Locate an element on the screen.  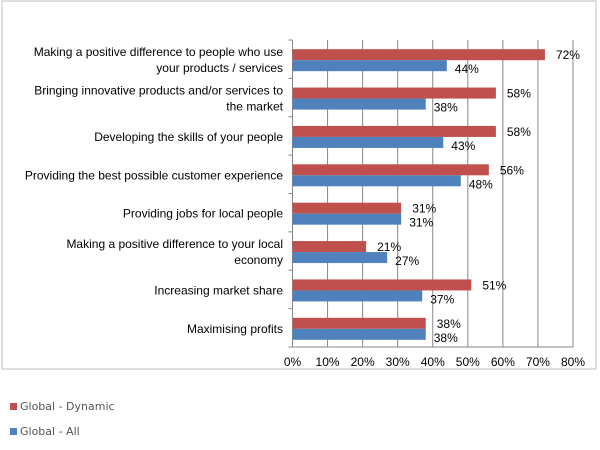
legend-label: Global - Dynamic is located at coordinates (67, 406).